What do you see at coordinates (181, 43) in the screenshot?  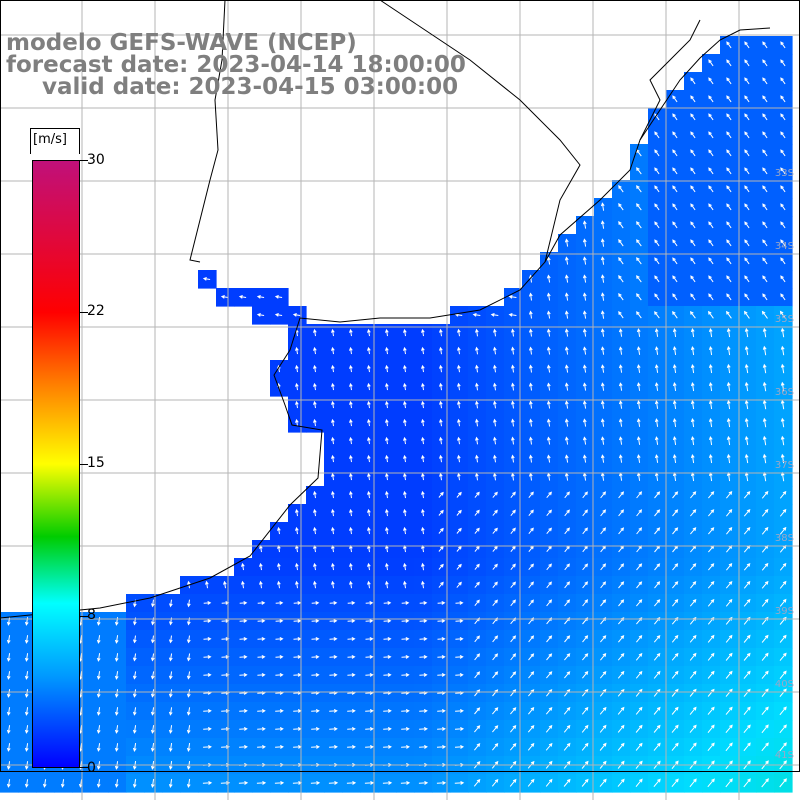 I see `model-title: modelo GEFS-WAVE (NCEP)` at bounding box center [181, 43].